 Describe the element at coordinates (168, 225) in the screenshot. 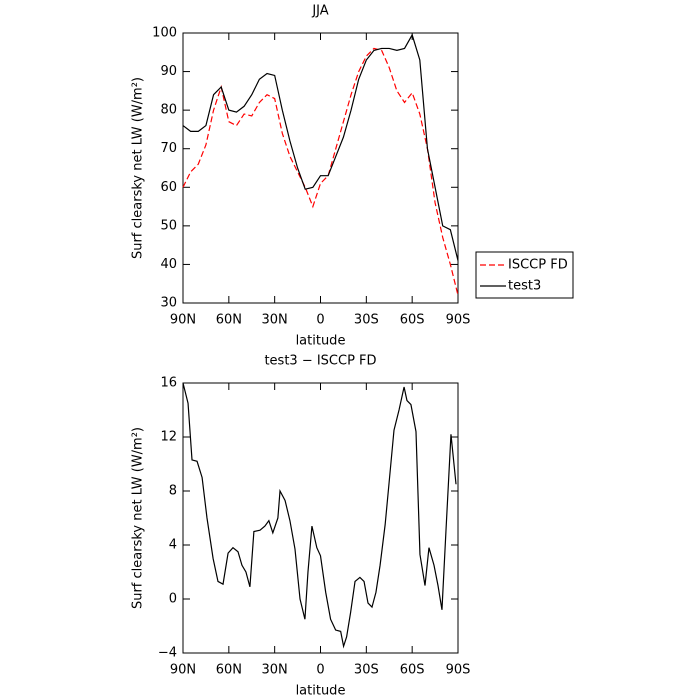

I see `y-tick-label: 50` at that location.